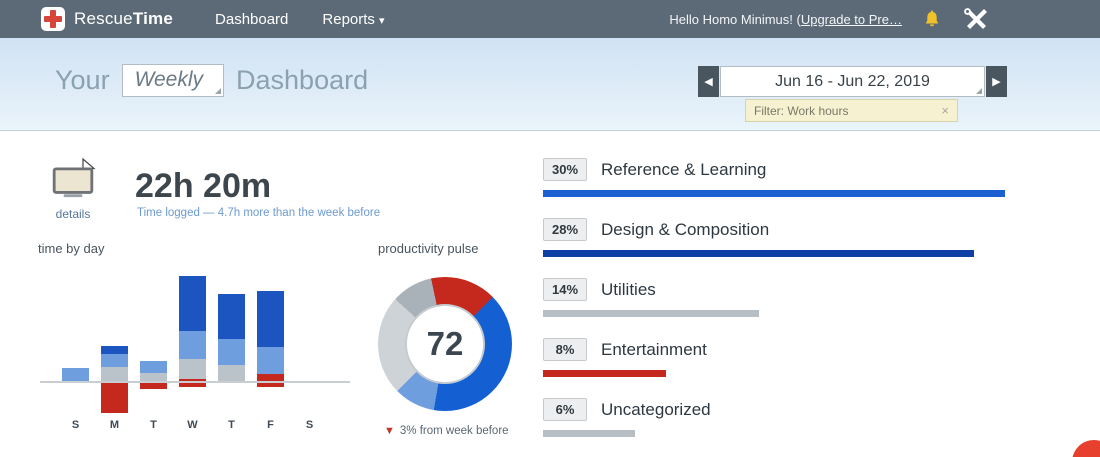 The width and height of the screenshot is (1100, 457). I want to click on filter-label: Filter: Work hours, so click(801, 110).